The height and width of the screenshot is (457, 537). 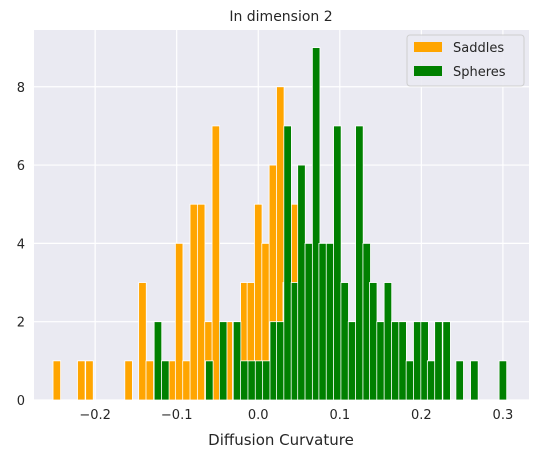 I want to click on y-tick-label: 4, so click(x=21, y=244).